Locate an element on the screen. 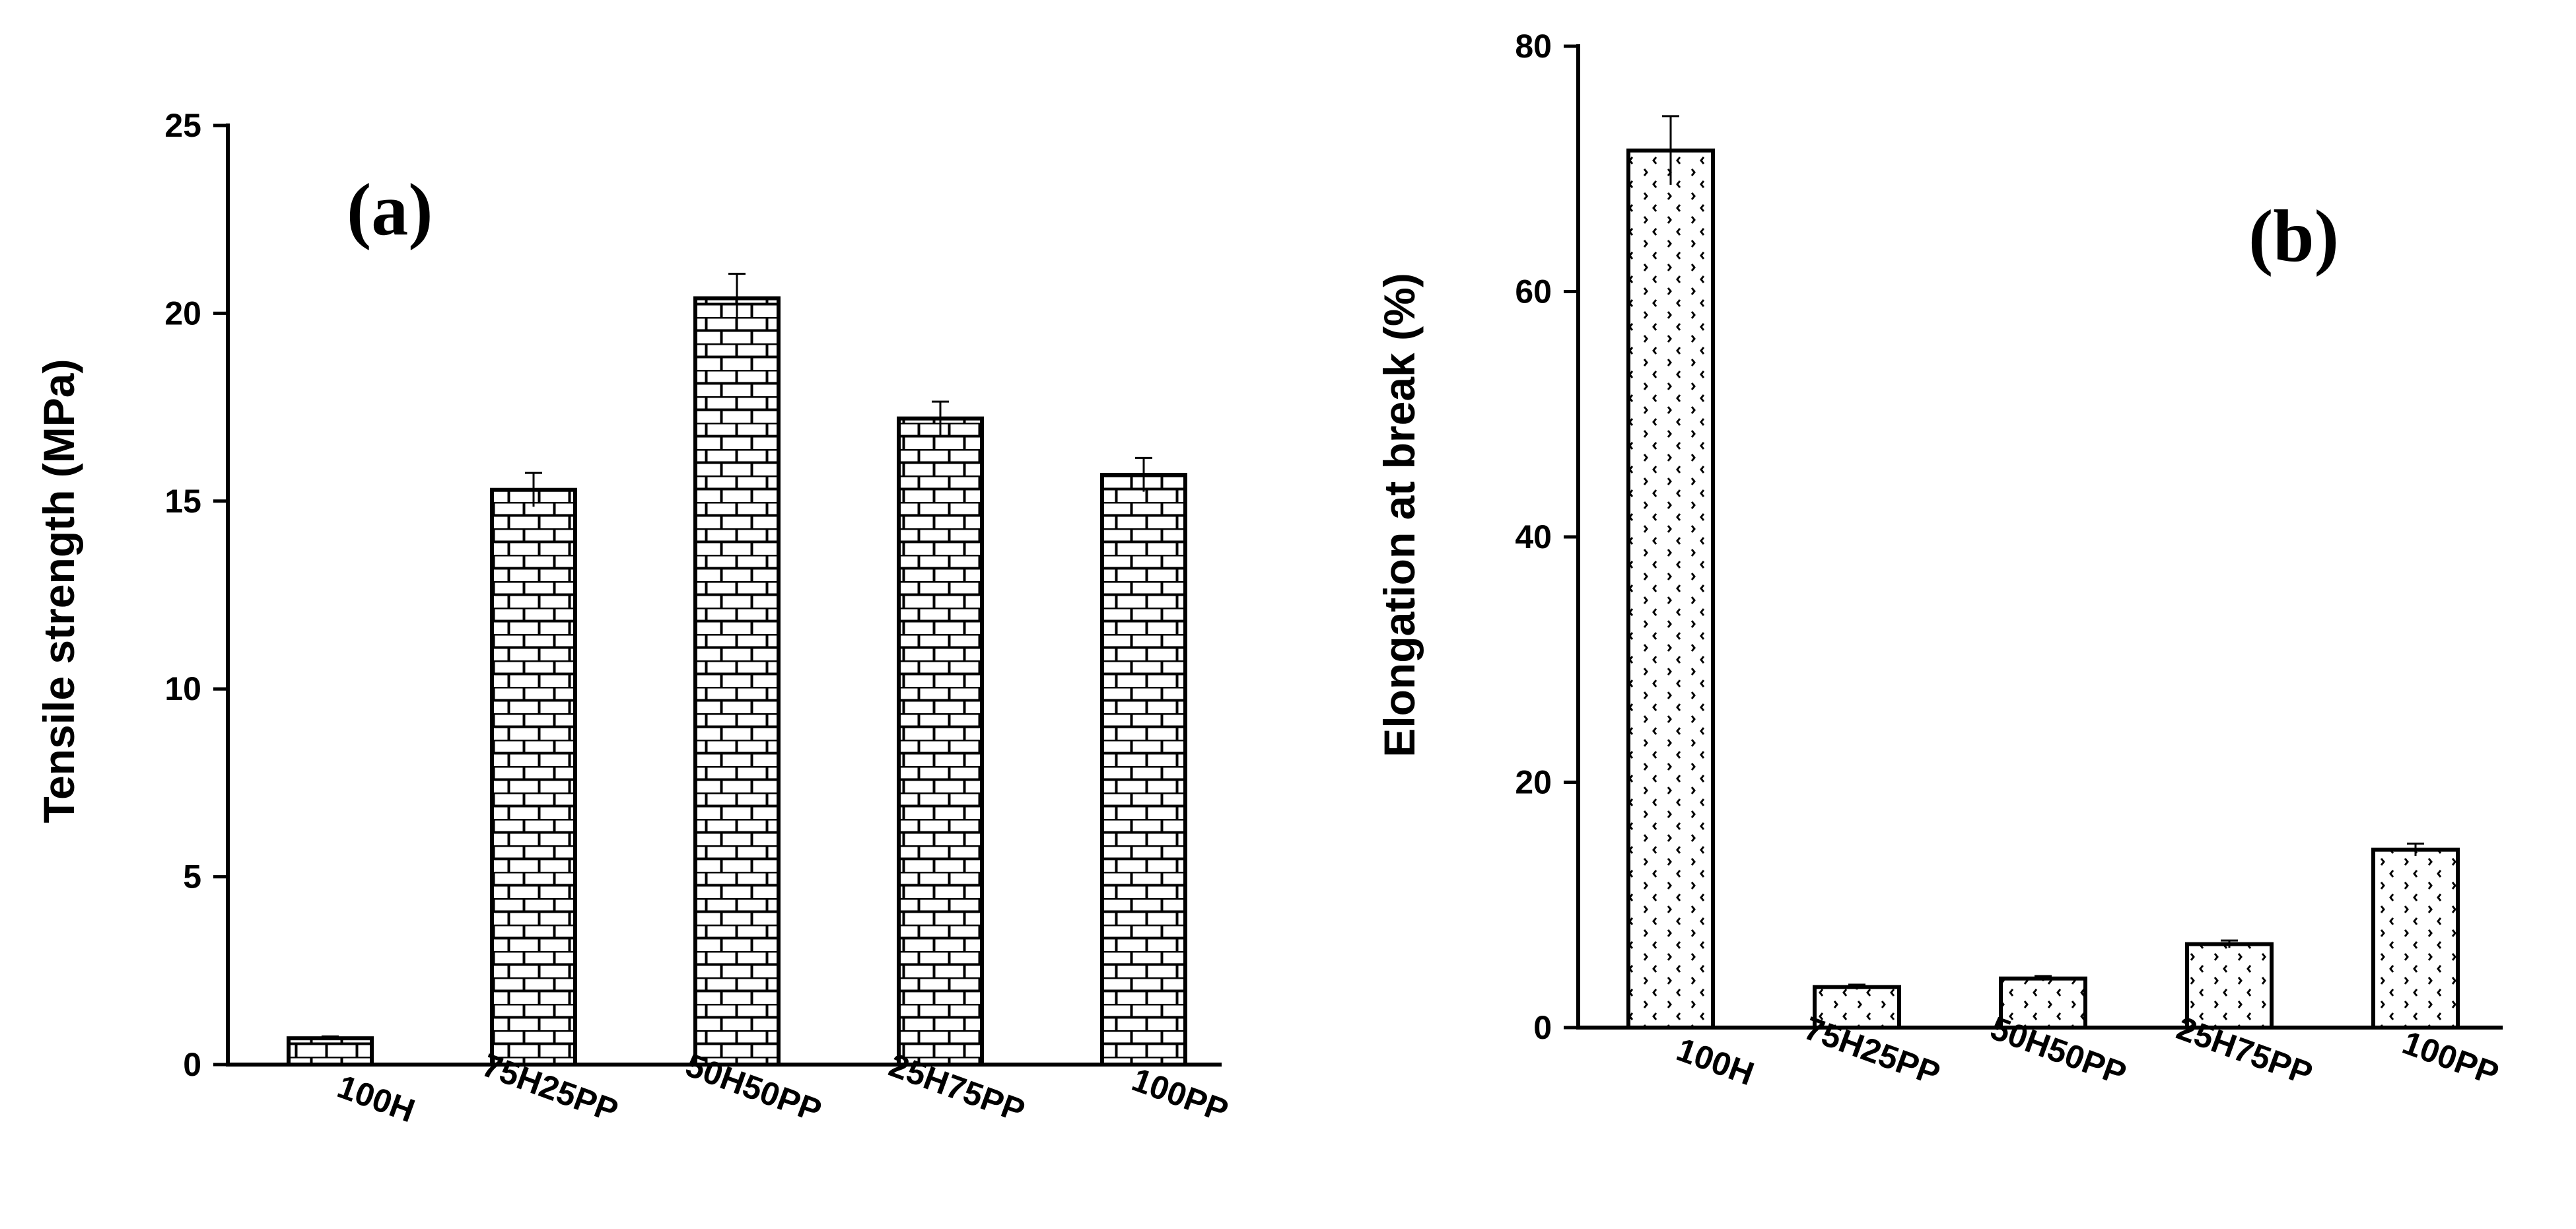  panel-a-y-tick-label: 25 is located at coordinates (183, 125).